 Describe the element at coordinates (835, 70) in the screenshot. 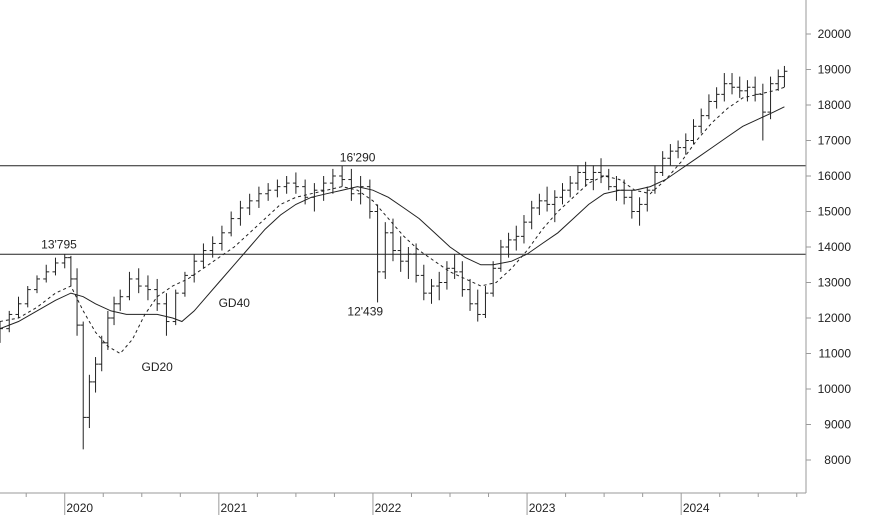

I see `y-tick-label-11: 19000` at that location.